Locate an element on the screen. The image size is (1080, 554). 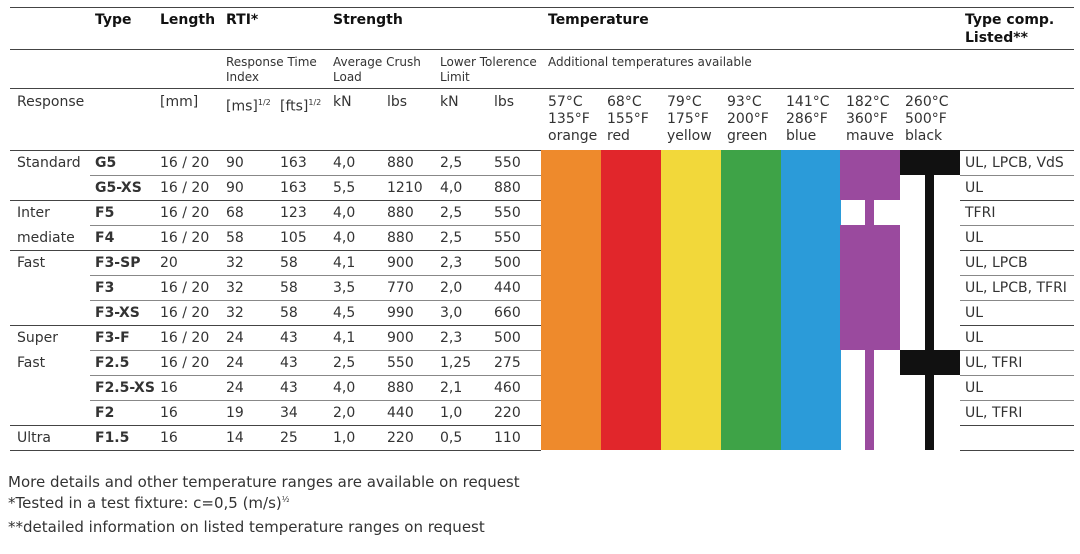
header-type: Type is located at coordinates (113, 20).